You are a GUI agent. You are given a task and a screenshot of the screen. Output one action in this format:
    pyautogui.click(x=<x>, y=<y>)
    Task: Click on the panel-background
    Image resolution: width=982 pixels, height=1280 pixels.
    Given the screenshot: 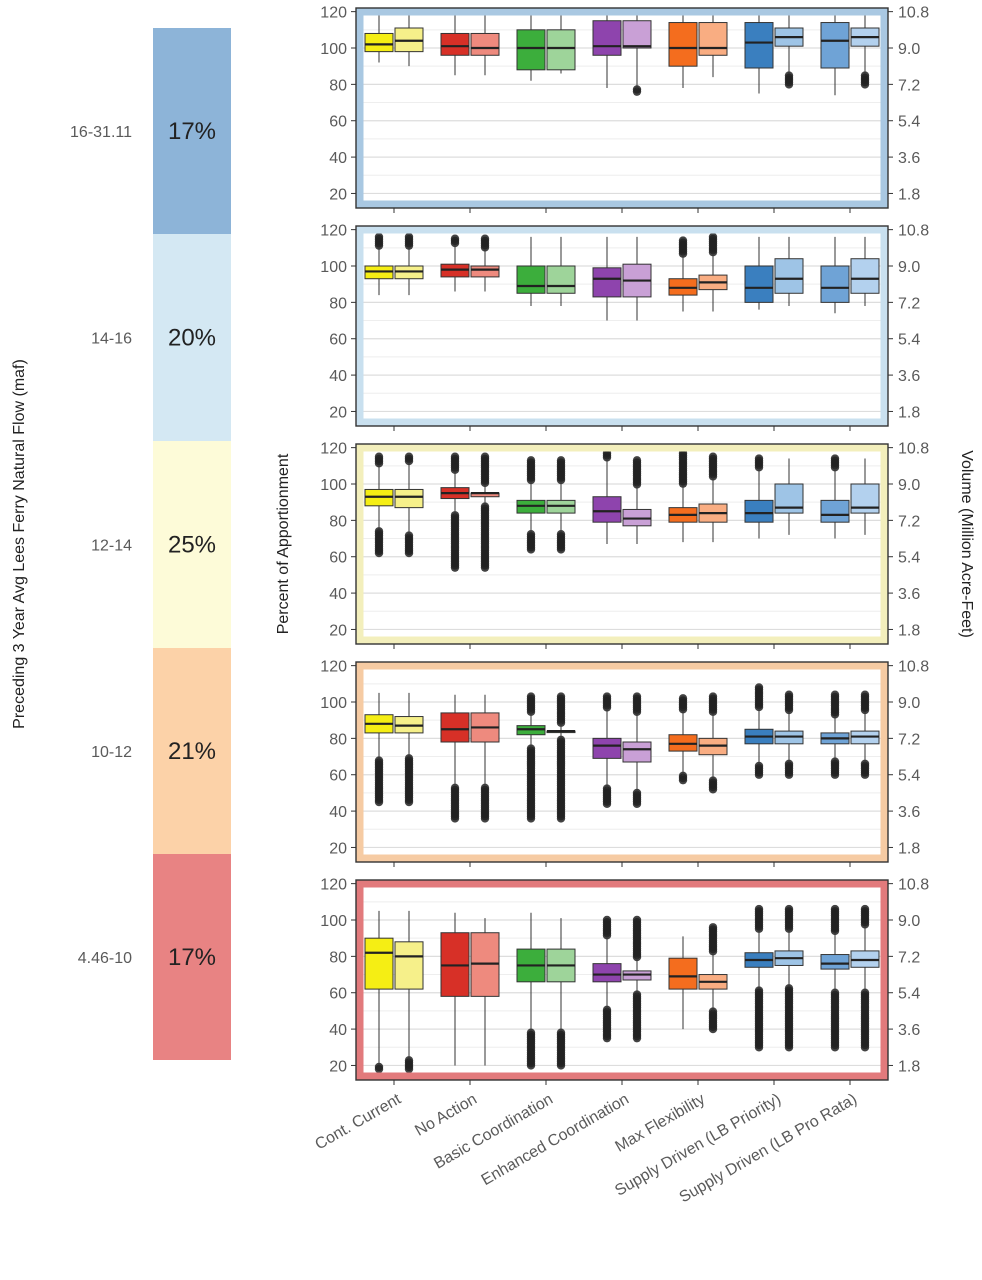 What is the action you would take?
    pyautogui.click(x=622, y=326)
    